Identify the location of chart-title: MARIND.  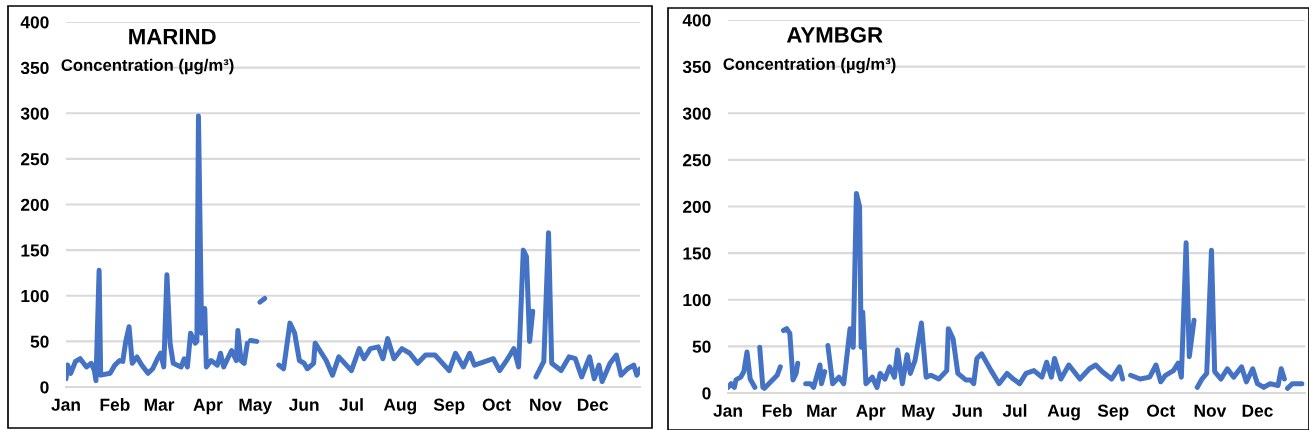
(172, 36).